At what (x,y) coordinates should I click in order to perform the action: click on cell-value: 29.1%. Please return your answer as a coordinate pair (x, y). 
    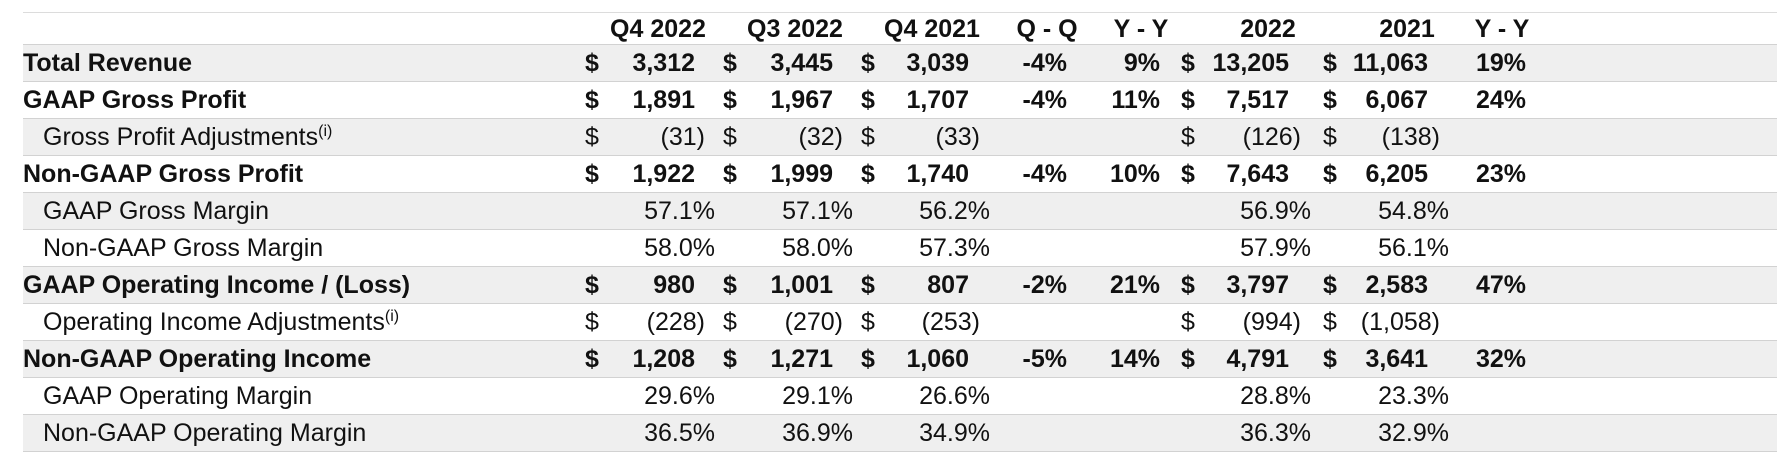
    Looking at the image, I should click on (817, 396).